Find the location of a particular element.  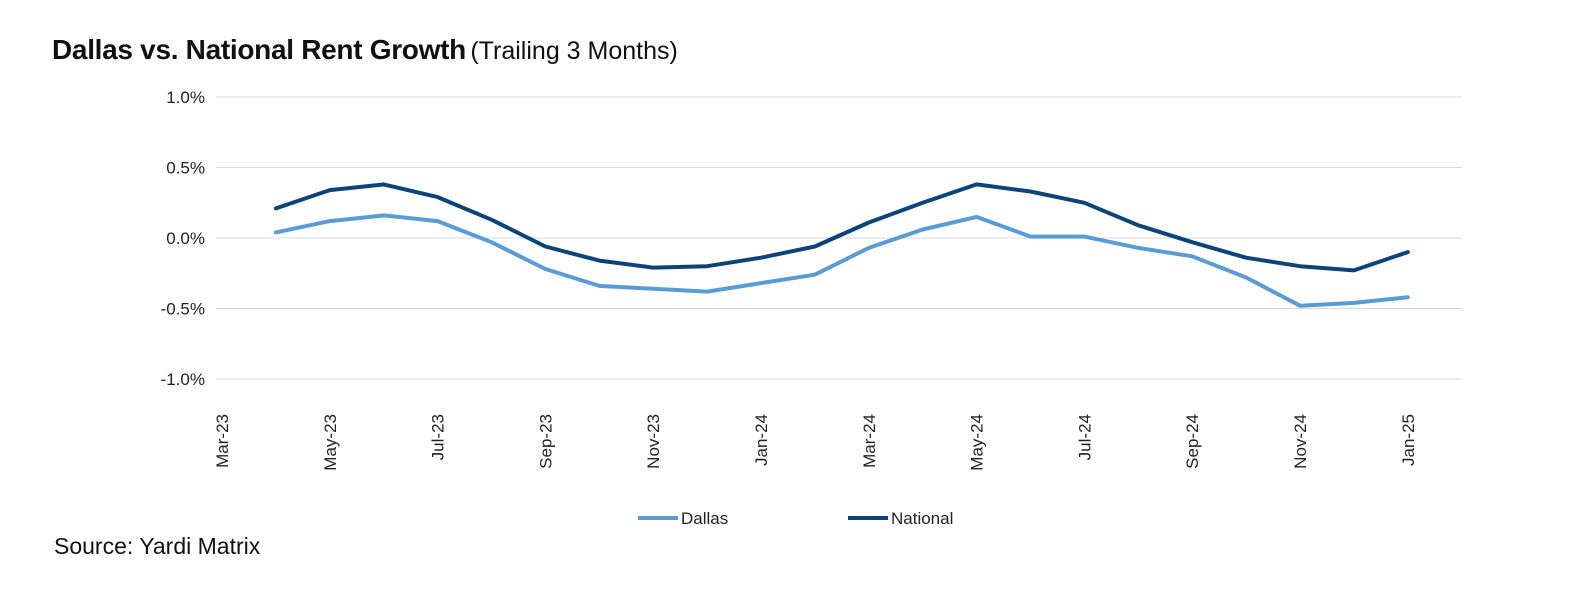

y-tick-label: -1.0% is located at coordinates (183, 379).